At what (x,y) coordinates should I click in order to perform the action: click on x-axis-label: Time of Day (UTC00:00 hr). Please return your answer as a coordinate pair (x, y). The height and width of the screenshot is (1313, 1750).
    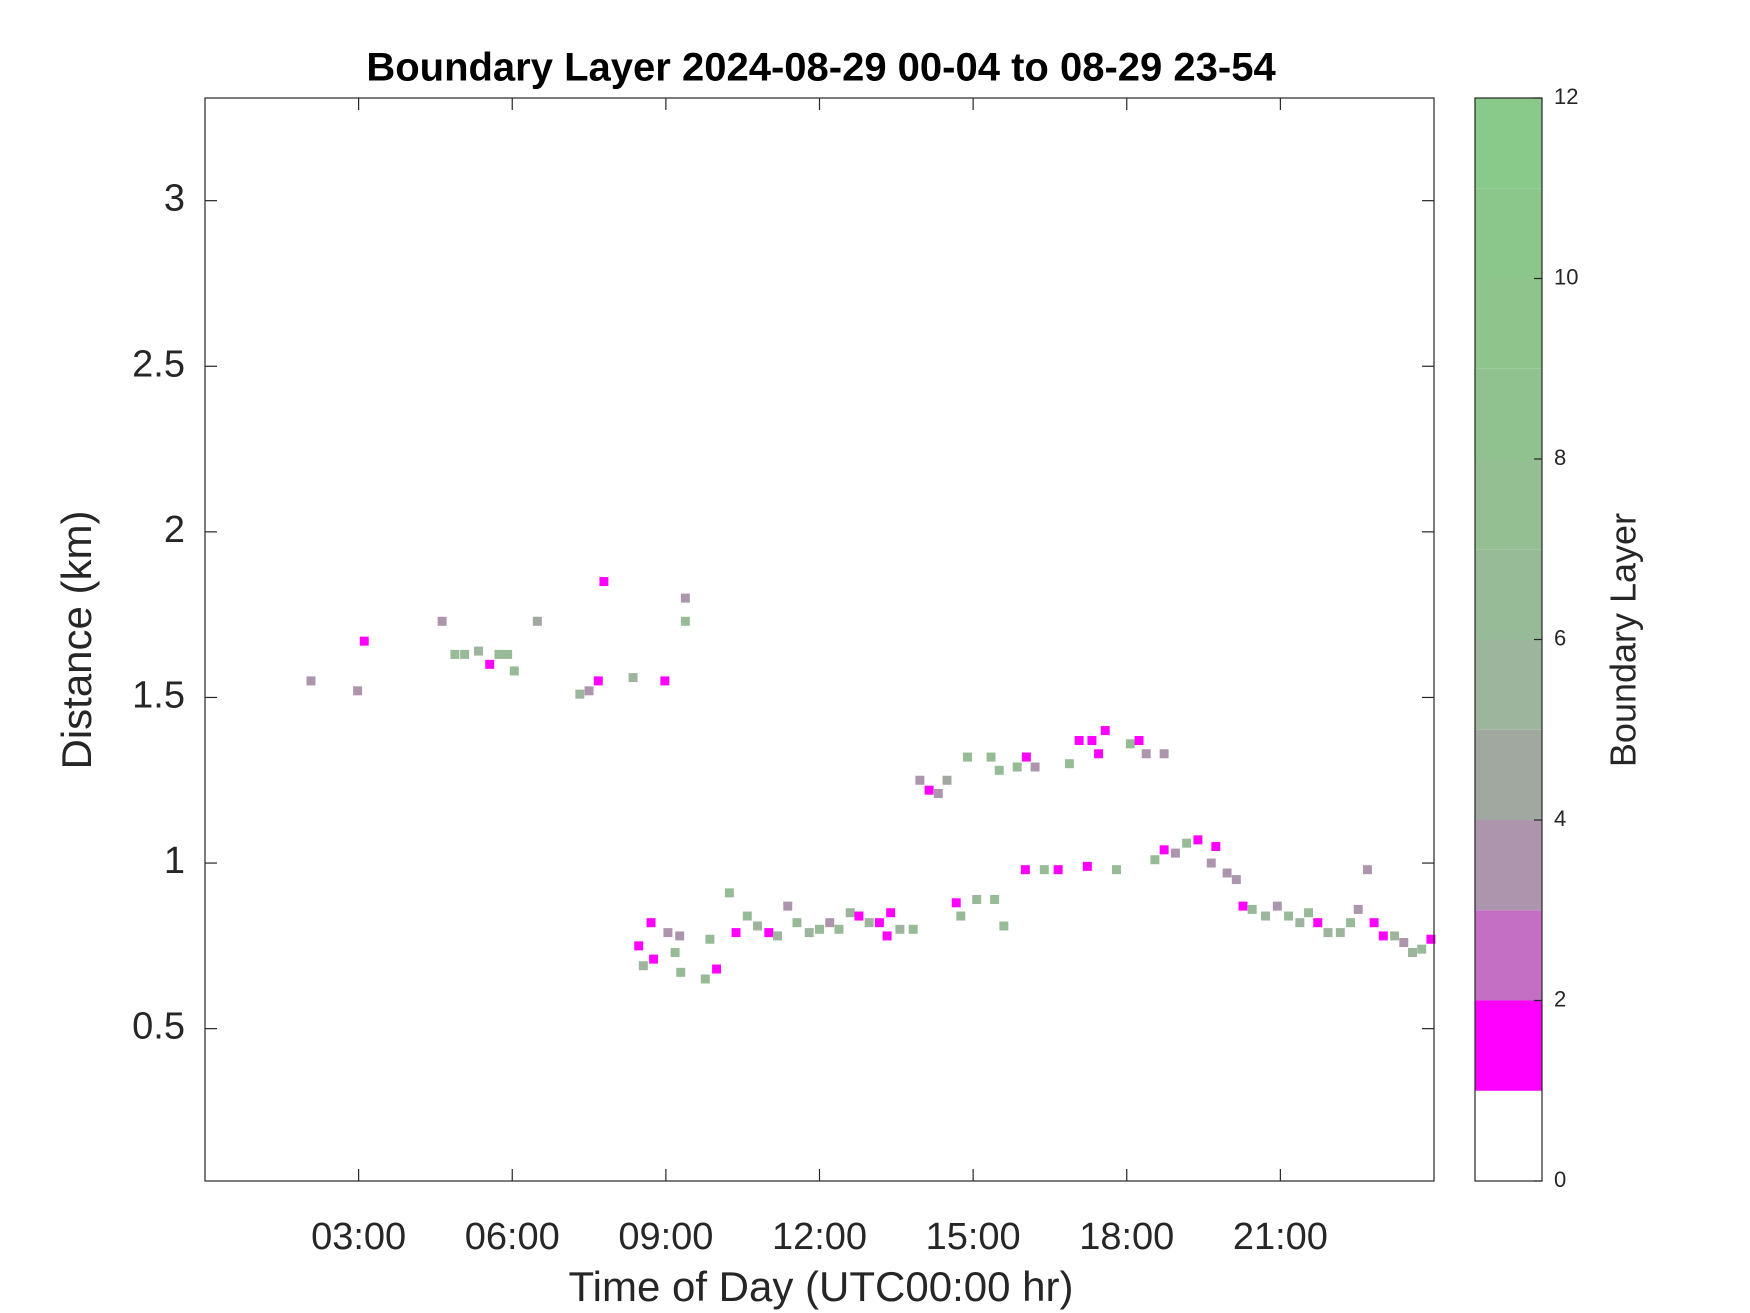
    Looking at the image, I should click on (821, 1286).